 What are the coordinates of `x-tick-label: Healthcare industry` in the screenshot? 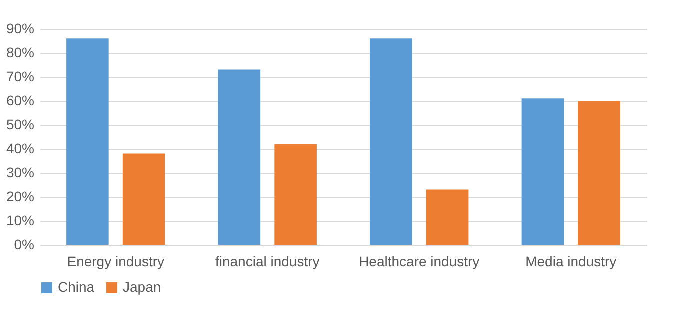 It's located at (419, 262).